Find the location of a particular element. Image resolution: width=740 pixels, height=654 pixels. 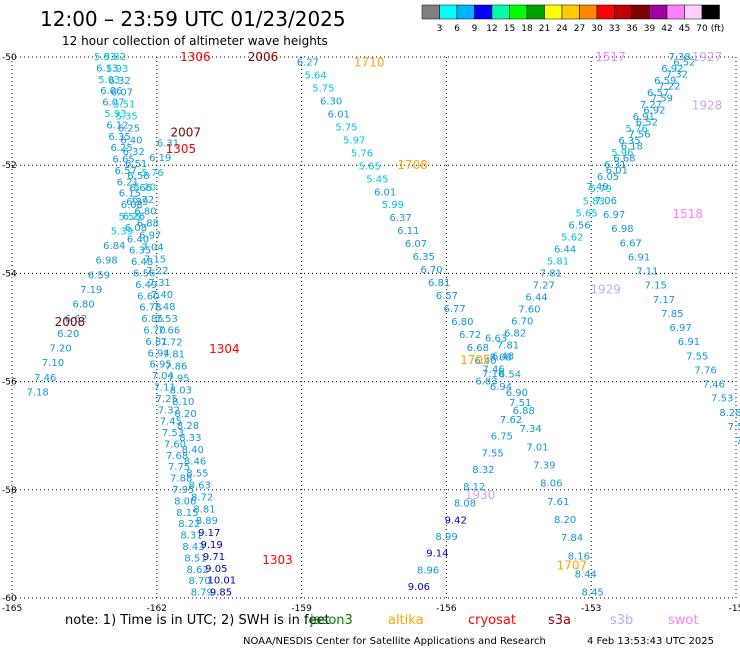

wave-height-value: 6.52 is located at coordinates (684, 62).